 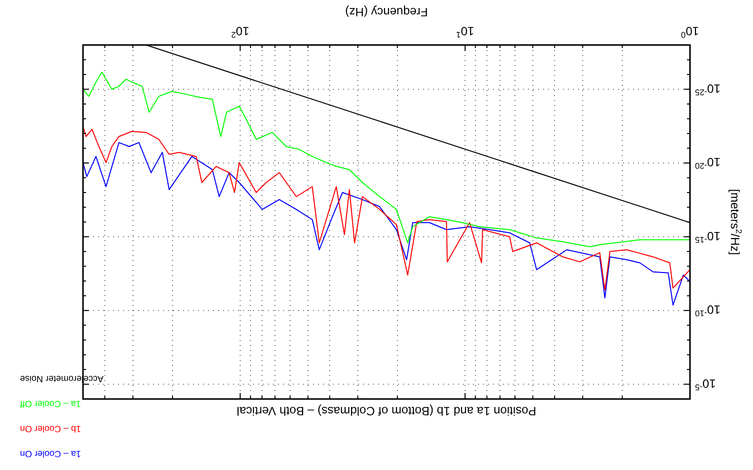 I want to click on legend-label: Accelerometer Noise, so click(x=62, y=379).